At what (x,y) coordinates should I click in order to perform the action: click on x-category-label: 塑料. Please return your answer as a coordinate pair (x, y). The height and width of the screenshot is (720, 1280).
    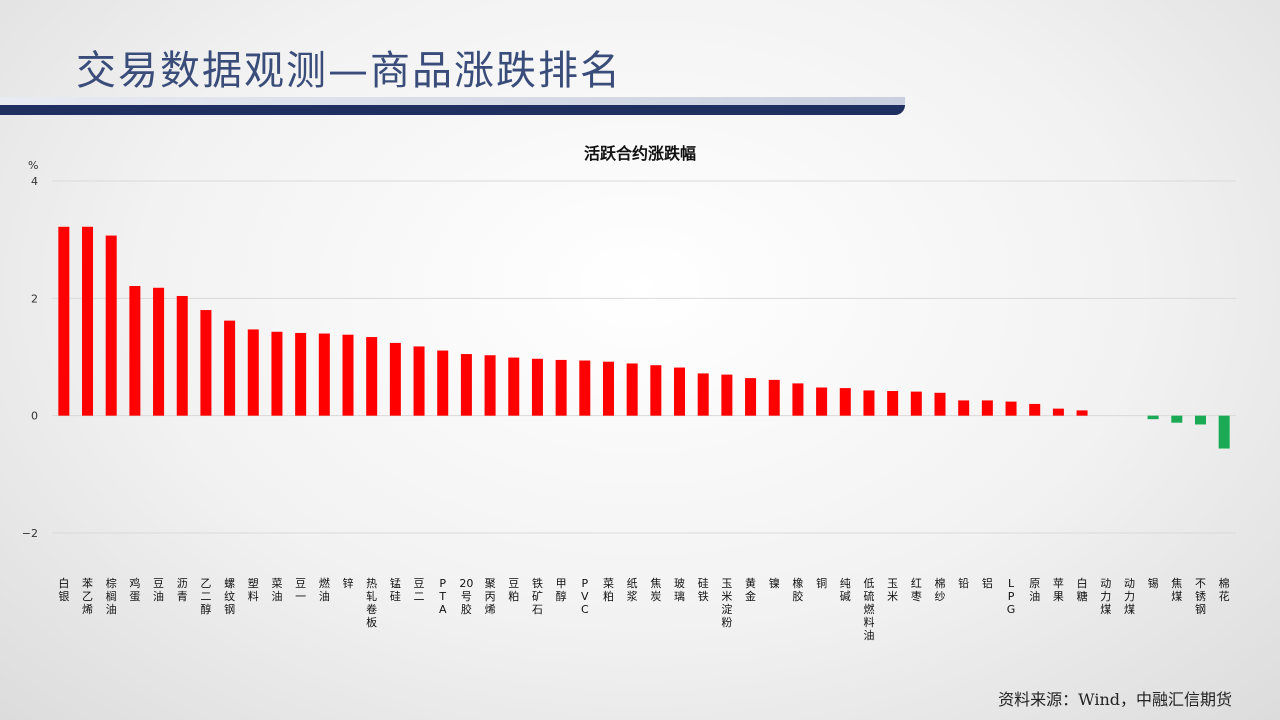
    Looking at the image, I should click on (253, 589).